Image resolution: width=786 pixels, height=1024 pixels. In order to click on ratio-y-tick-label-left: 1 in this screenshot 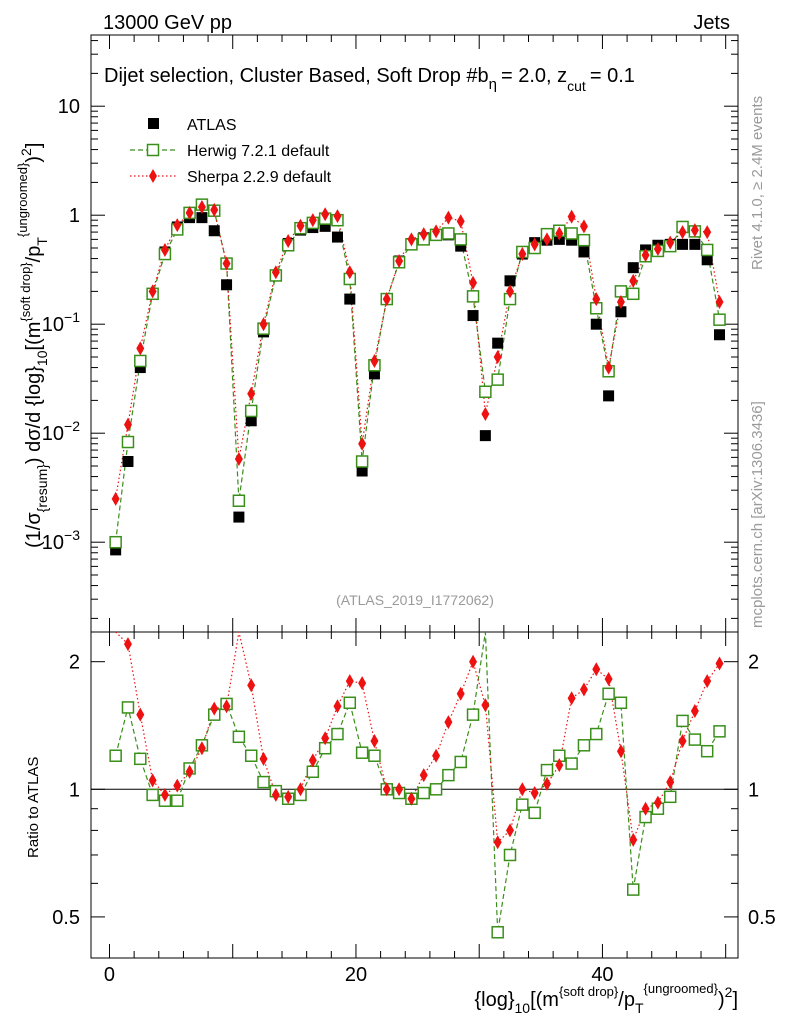, I will do `click(74, 790)`.